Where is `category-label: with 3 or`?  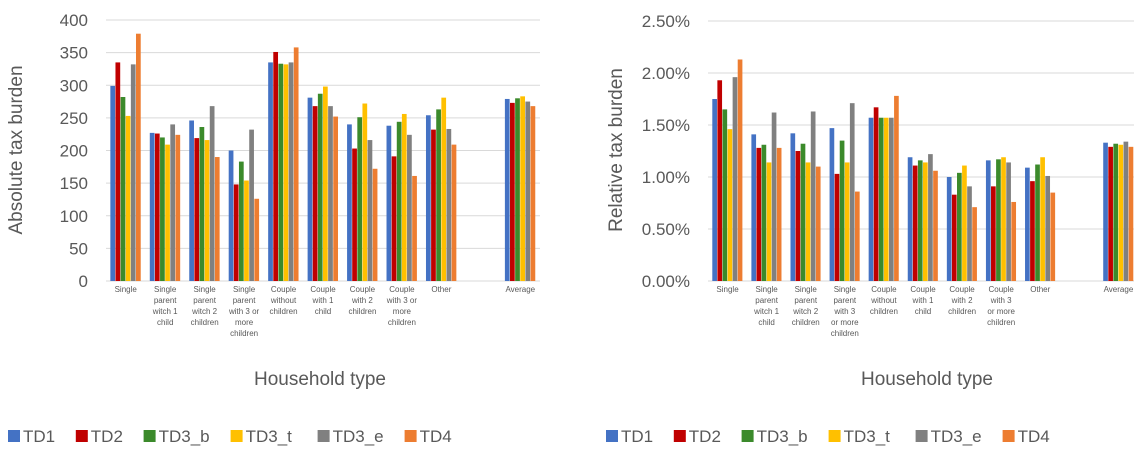 category-label: with 3 or is located at coordinates (244, 311).